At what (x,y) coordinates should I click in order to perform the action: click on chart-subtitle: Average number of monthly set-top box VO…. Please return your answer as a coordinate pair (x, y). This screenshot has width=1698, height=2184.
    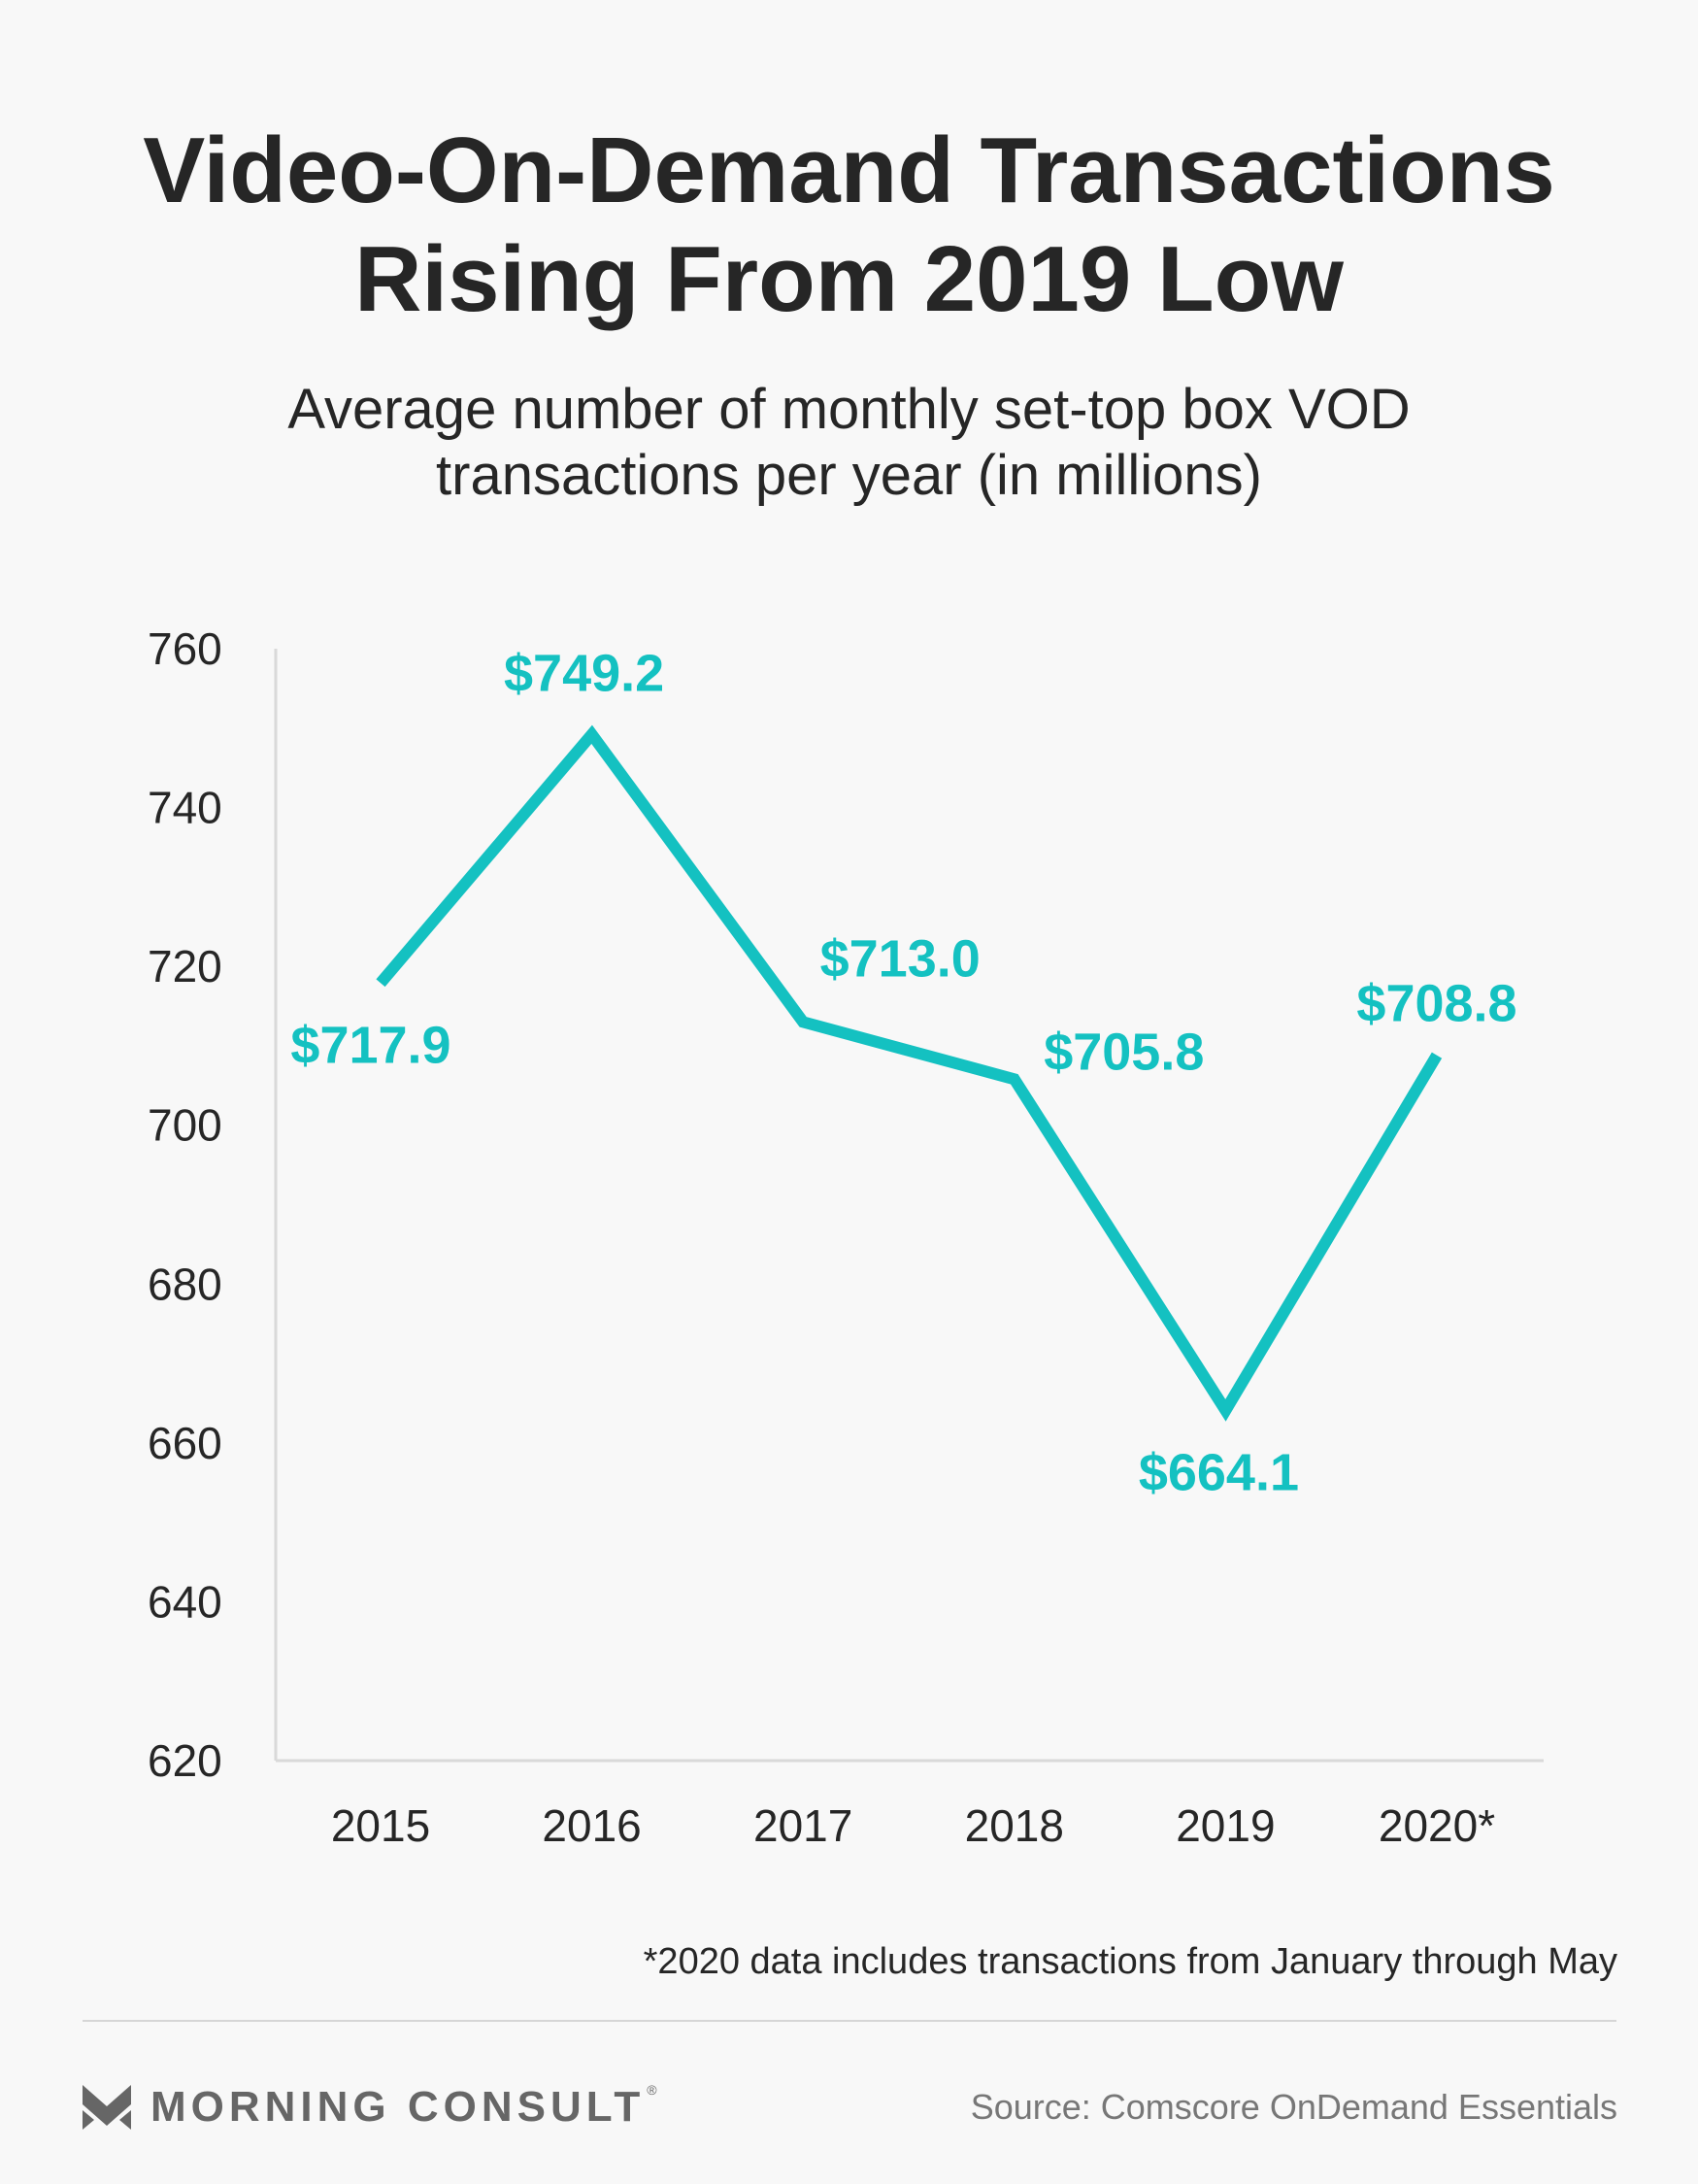
    Looking at the image, I should click on (849, 443).